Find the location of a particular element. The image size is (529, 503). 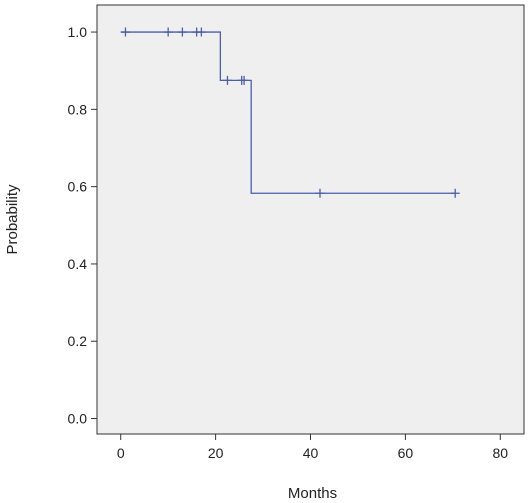

x-tick-label: 20 is located at coordinates (216, 453).